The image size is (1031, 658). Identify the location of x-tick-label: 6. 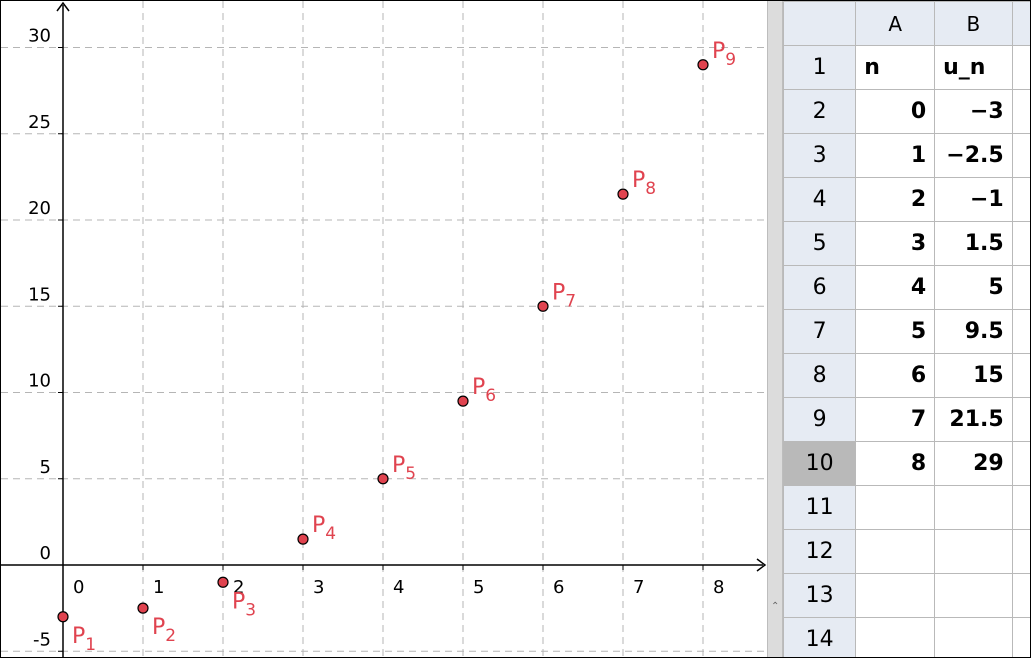
(558, 587).